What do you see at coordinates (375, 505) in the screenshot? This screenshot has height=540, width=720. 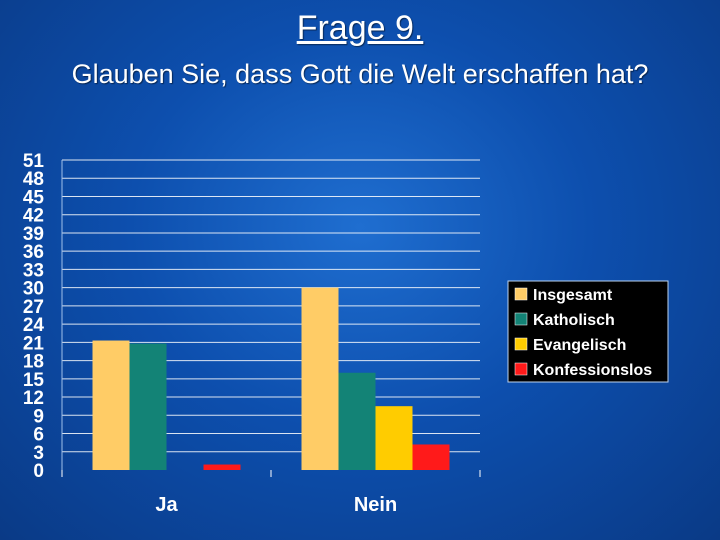 I see `x-category-label: Nein` at bounding box center [375, 505].